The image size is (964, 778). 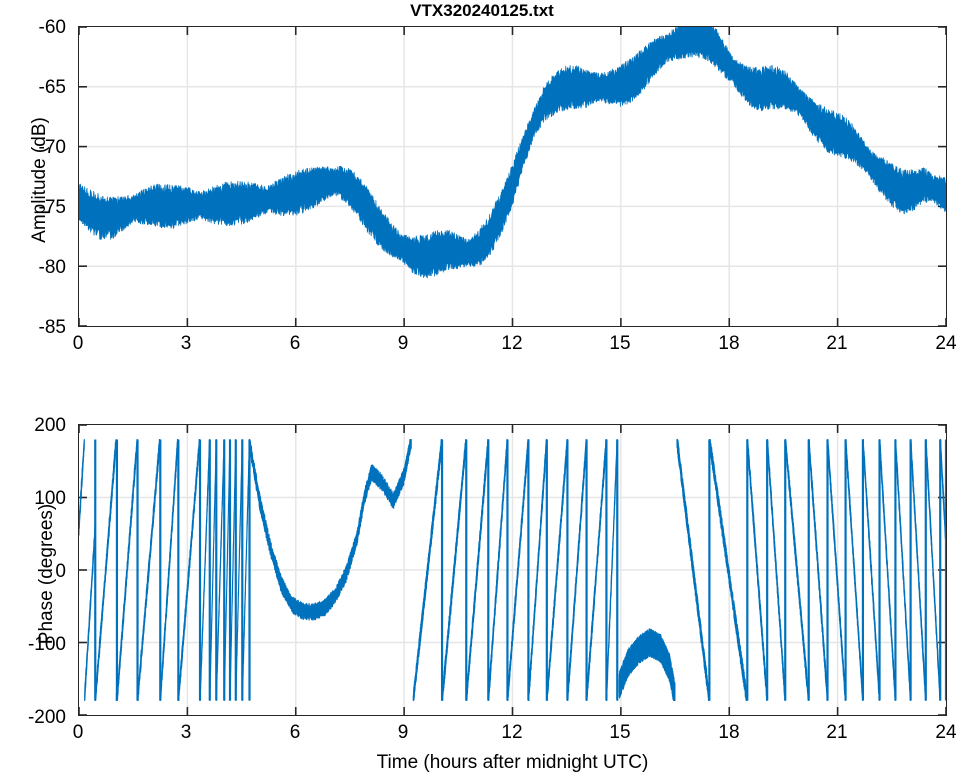 I want to click on amplitude-xtick-5: 15, so click(x=620, y=343).